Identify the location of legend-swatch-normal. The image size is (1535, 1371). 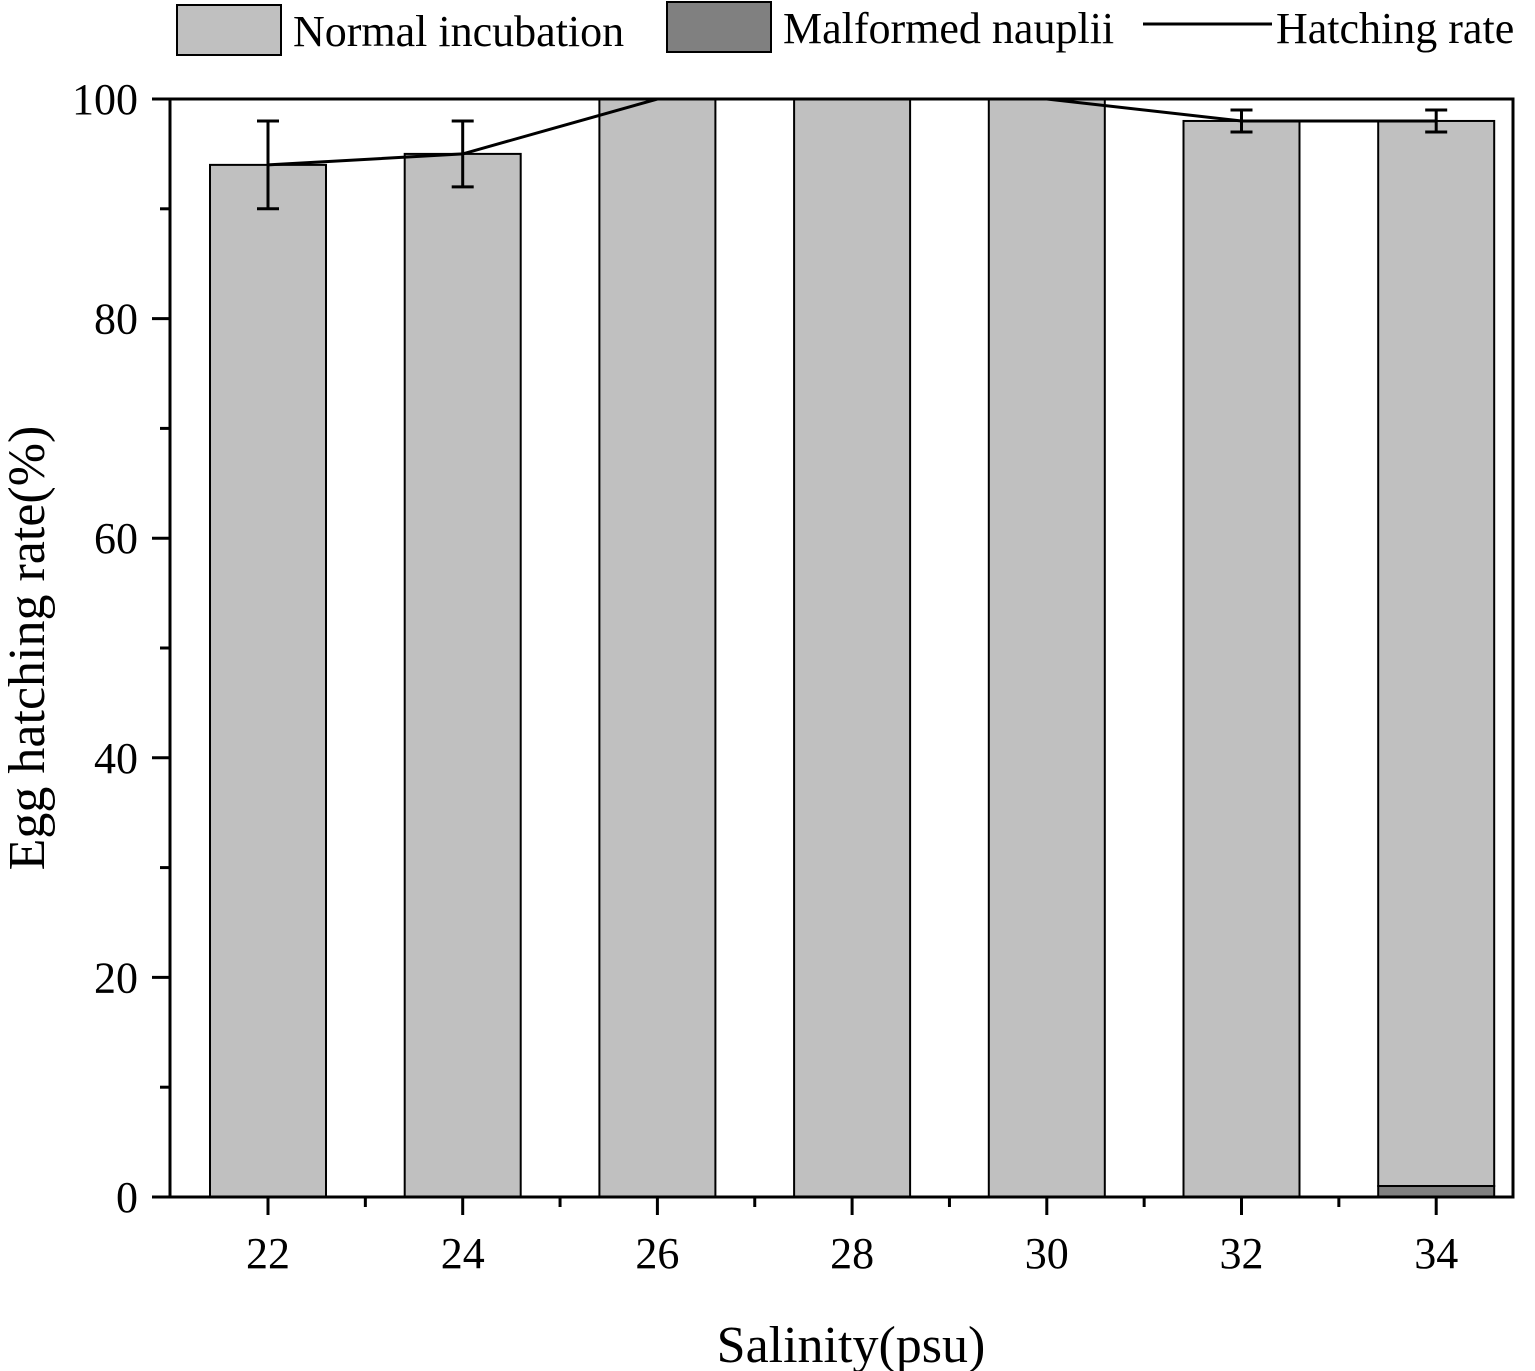
(229, 30).